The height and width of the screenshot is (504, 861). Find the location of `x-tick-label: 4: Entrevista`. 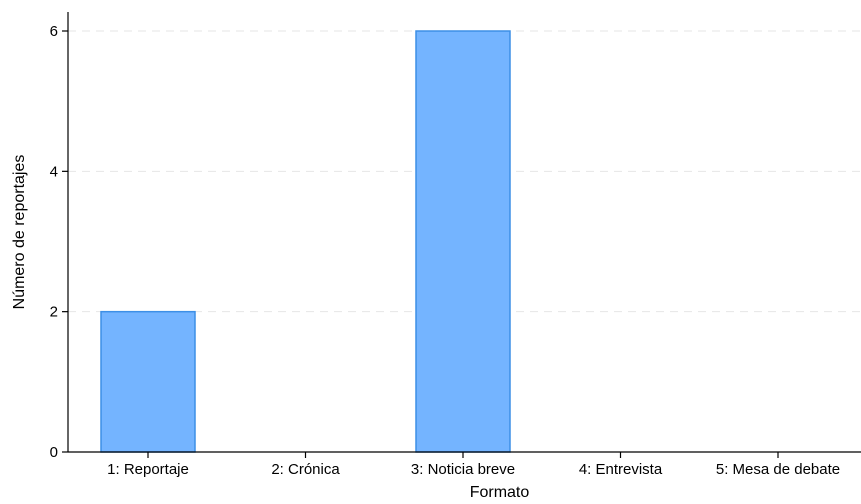

x-tick-label: 4: Entrevista is located at coordinates (621, 469).